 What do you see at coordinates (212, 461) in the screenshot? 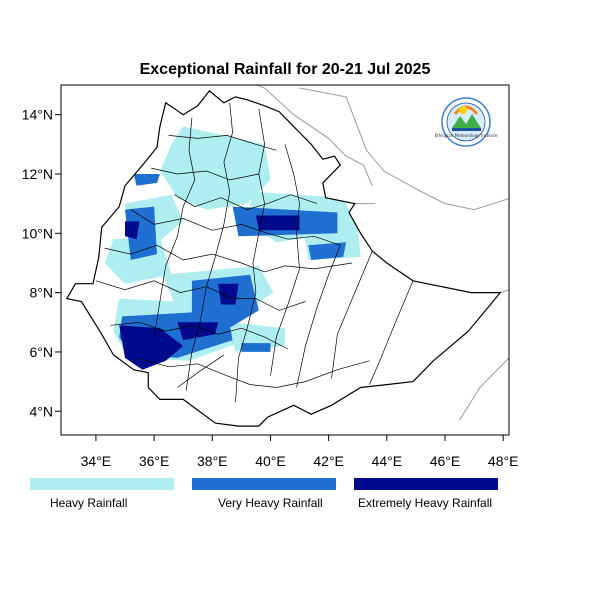
I see `x-tick-label: 38°E` at bounding box center [212, 461].